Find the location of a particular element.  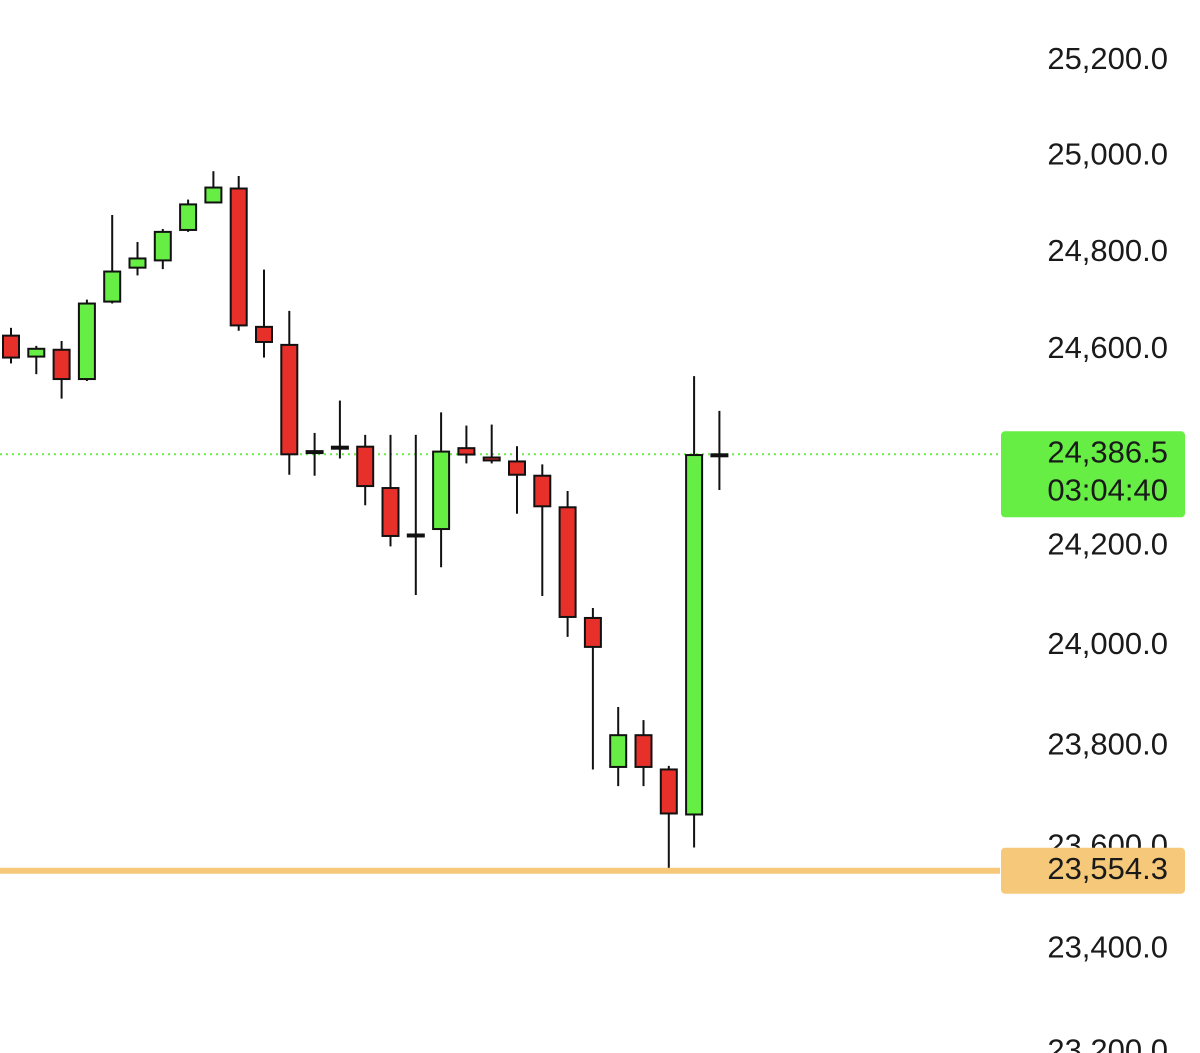

level-tag is located at coordinates (1093, 870).